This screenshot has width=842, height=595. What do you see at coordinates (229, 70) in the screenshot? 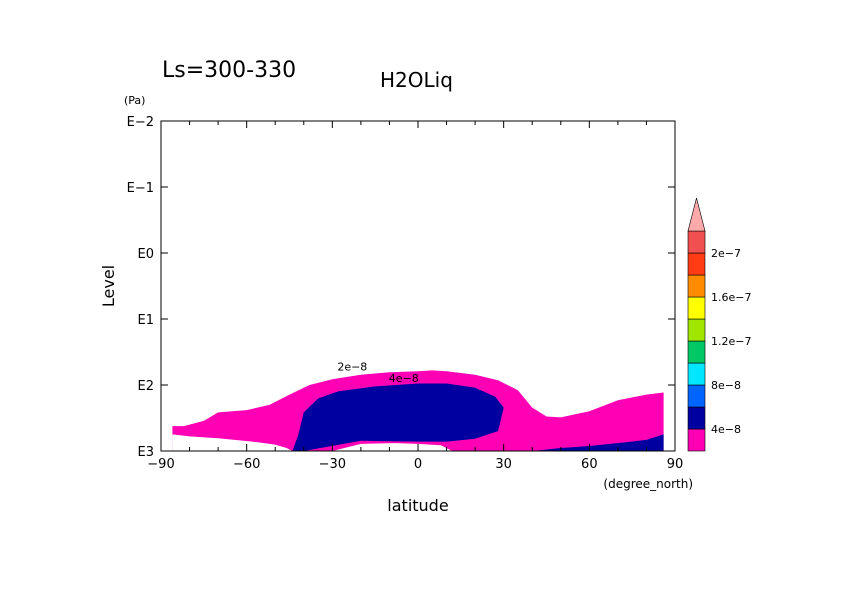
I see `chart-subtitle: Ls=300-330` at bounding box center [229, 70].